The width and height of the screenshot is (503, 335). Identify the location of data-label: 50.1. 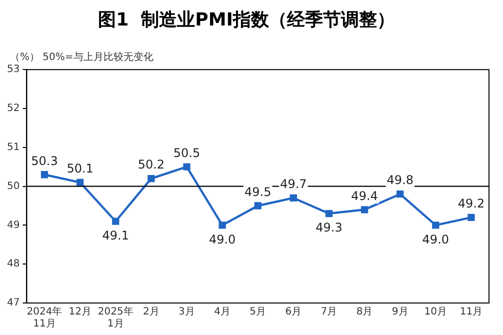
(80, 169).